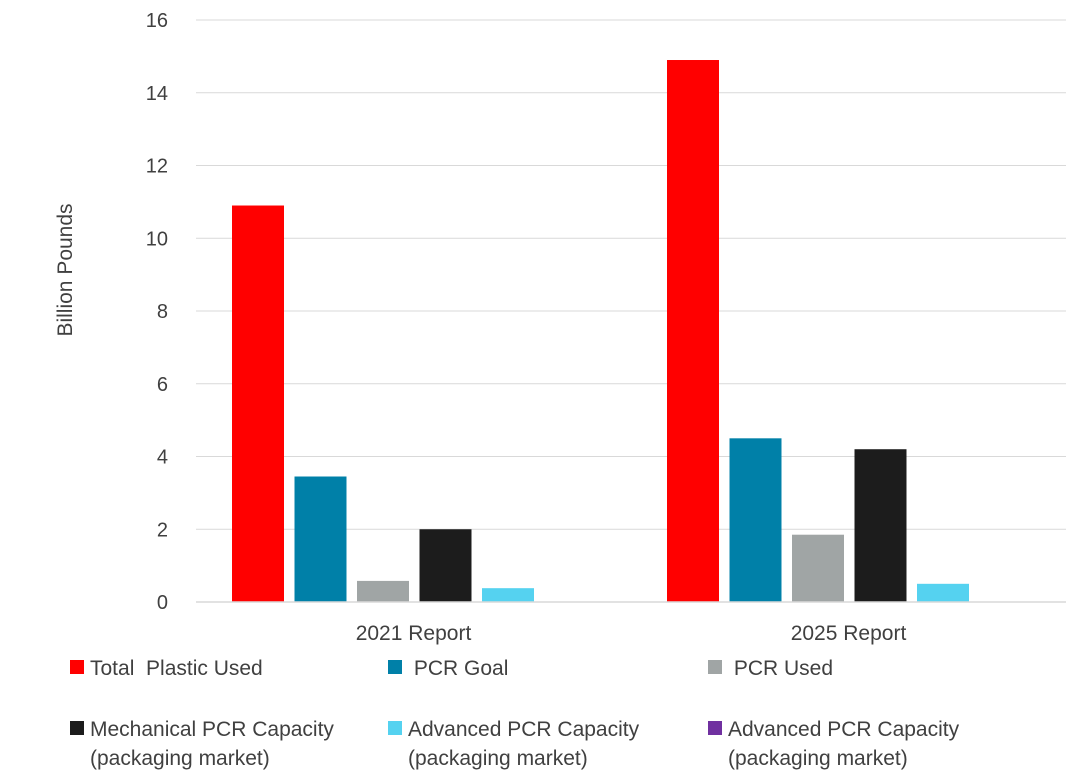  I want to click on legend-item: PCR Goal, so click(448, 668).